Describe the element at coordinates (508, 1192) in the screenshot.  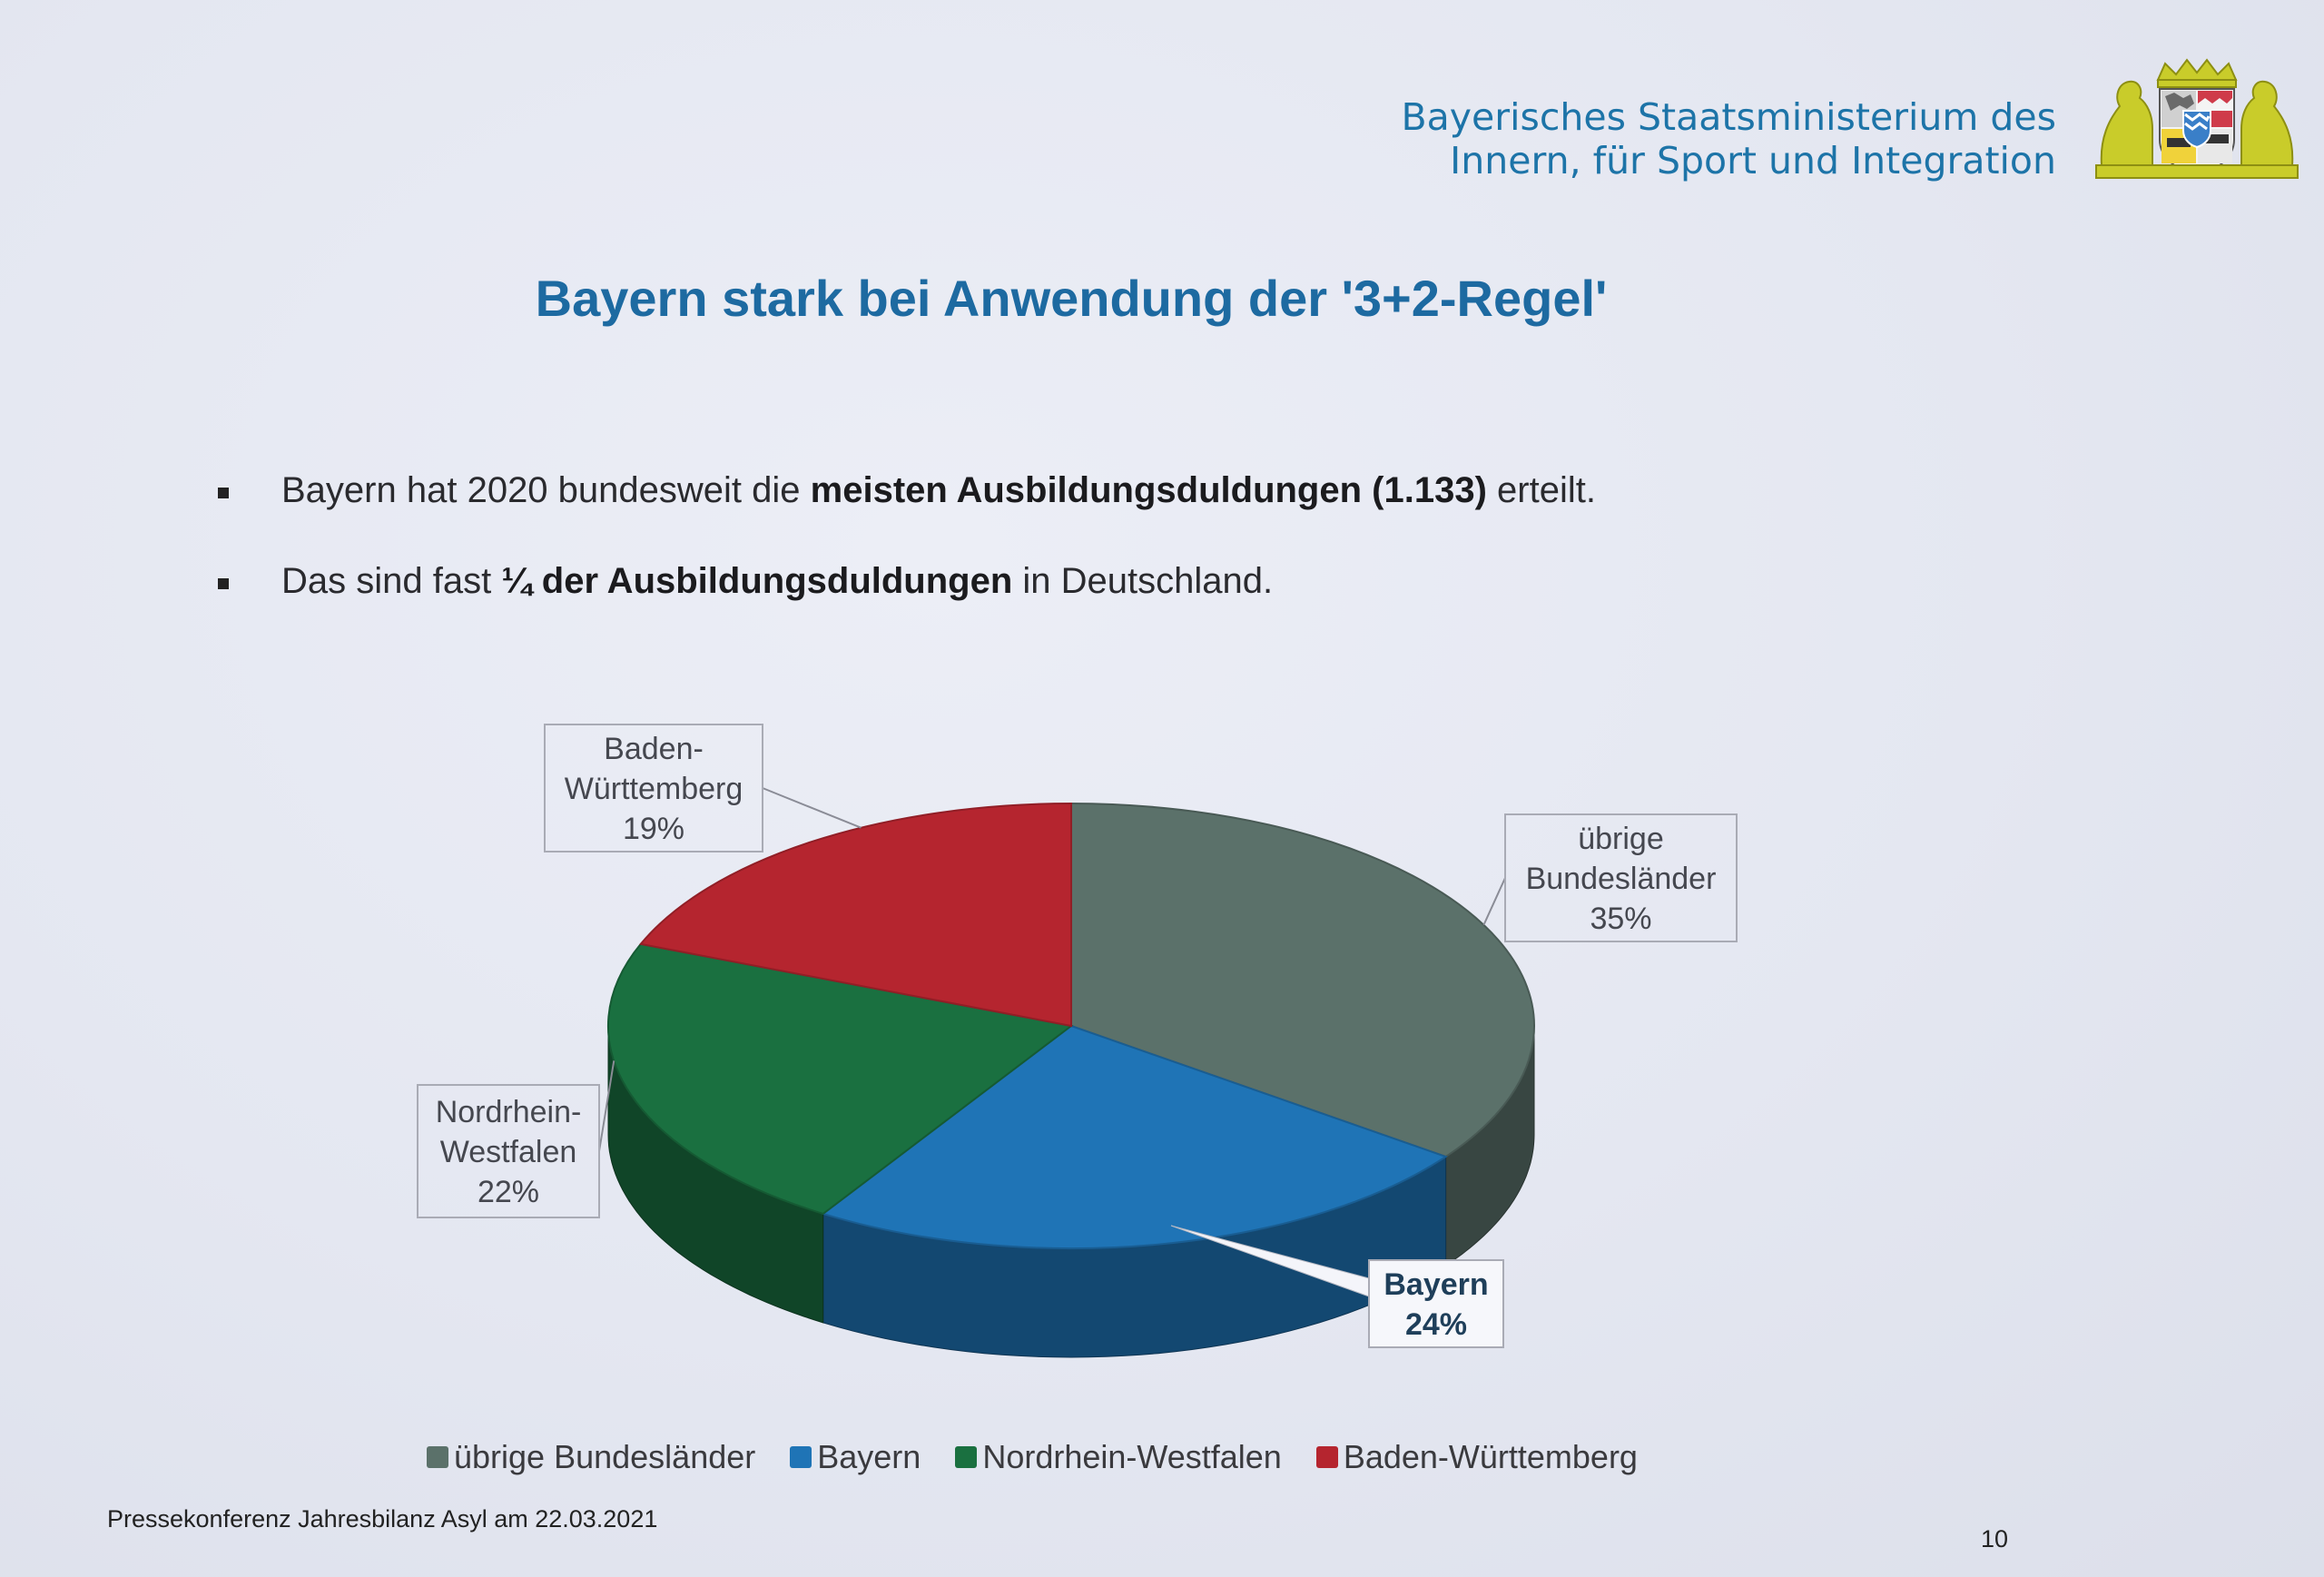
I see `data-label-nordrhein-westfalen: 22%` at that location.